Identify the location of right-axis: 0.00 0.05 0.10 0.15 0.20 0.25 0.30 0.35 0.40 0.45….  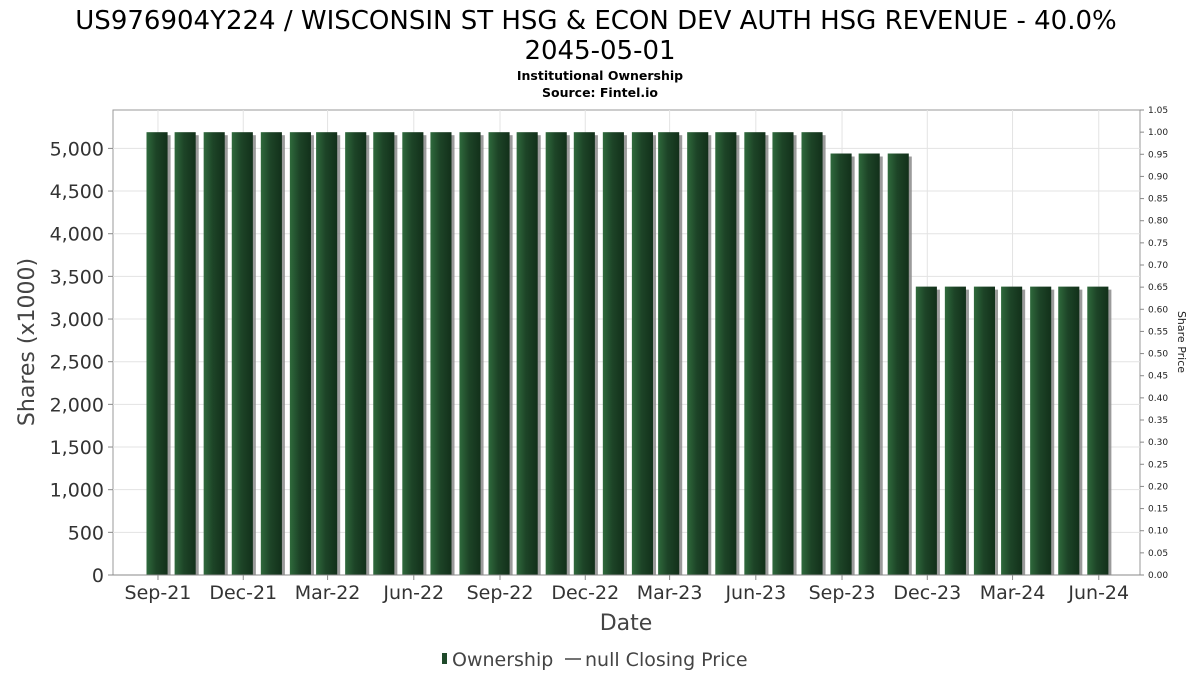
(1154, 343).